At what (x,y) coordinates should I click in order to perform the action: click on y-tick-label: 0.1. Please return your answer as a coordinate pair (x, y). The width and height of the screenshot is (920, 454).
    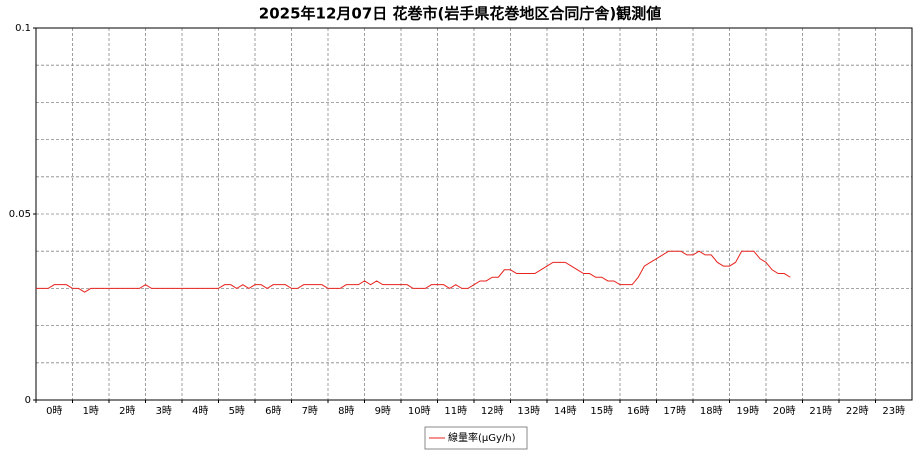
    Looking at the image, I should click on (23, 28).